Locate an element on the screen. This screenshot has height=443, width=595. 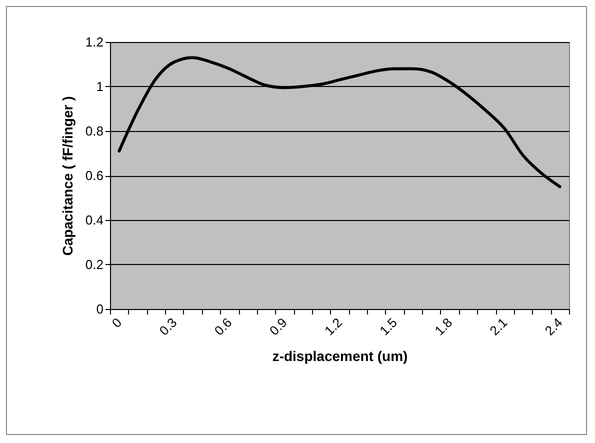
x-tick-label: 1.5 is located at coordinates (388, 326).